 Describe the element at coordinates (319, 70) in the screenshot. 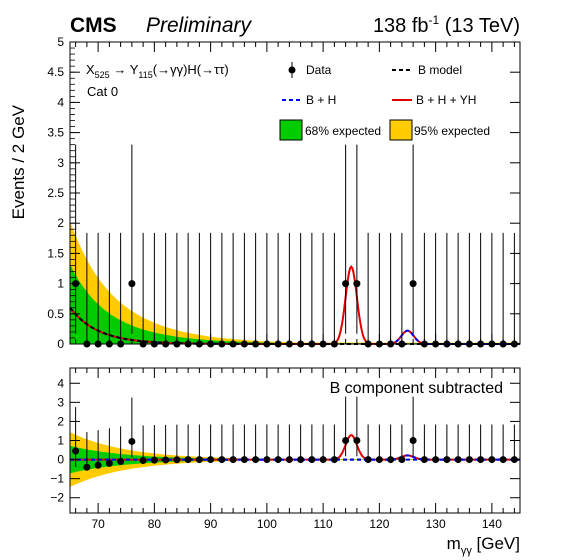

I see `svg-text: Data` at that location.